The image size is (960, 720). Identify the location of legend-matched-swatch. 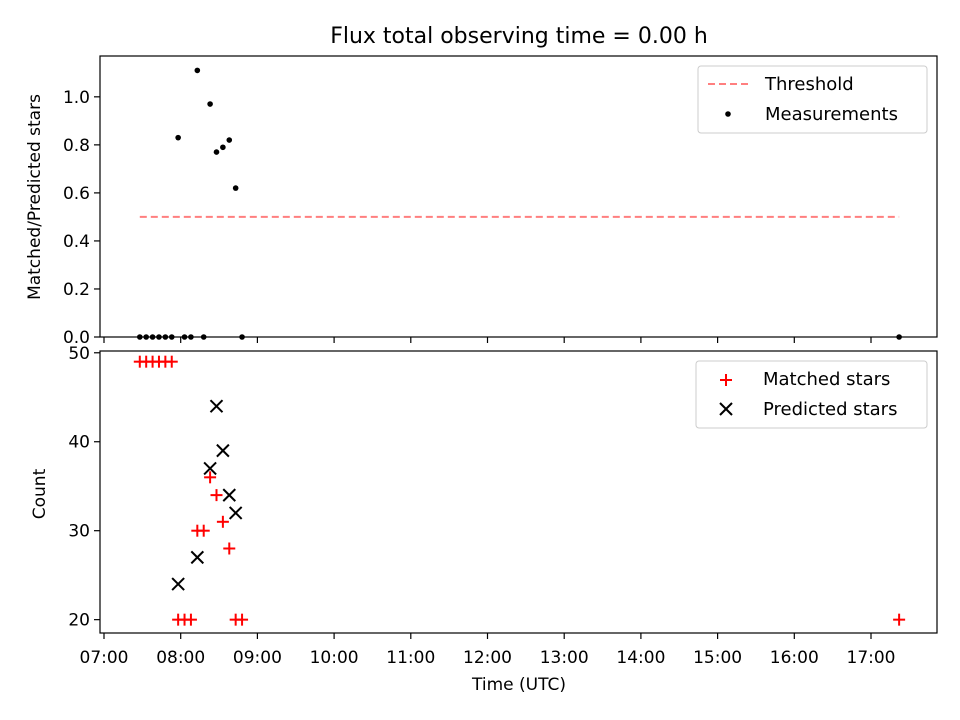
(726, 380).